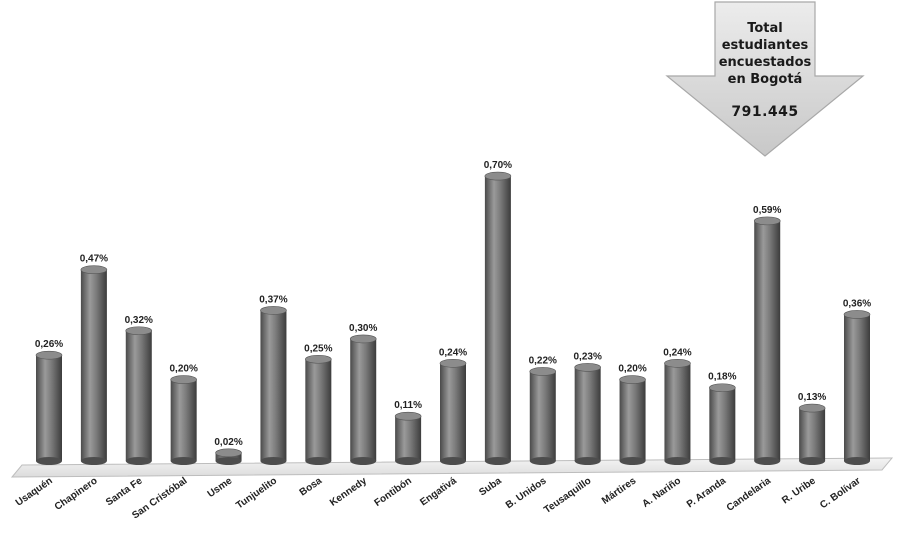  I want to click on value-label: 0,11%, so click(408, 405).